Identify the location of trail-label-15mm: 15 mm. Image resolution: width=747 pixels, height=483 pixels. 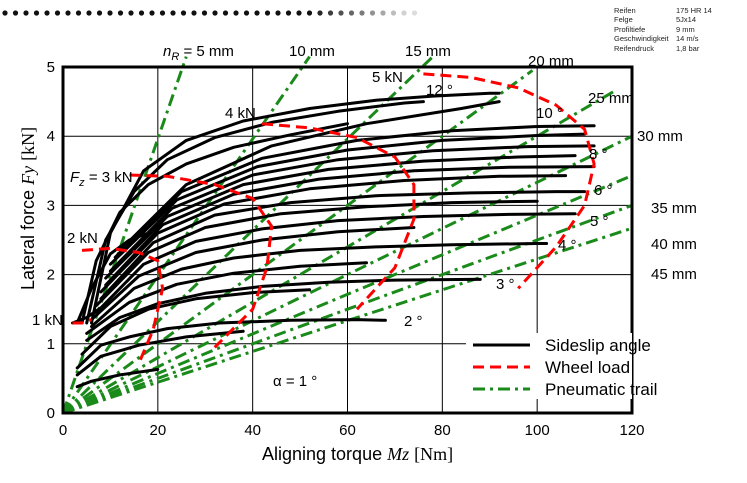
(428, 51).